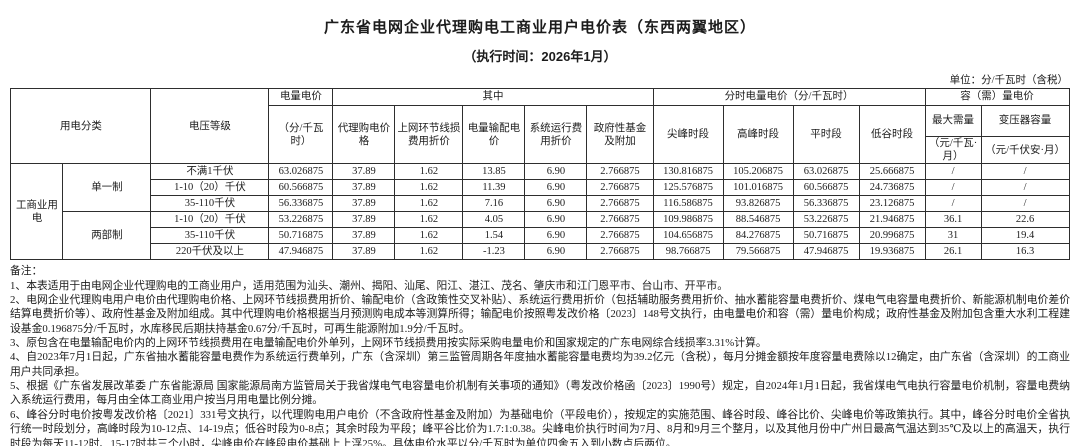 The image size is (1080, 446). What do you see at coordinates (210, 252) in the screenshot?
I see `voltage-cell: 220千伏及以上` at bounding box center [210, 252].